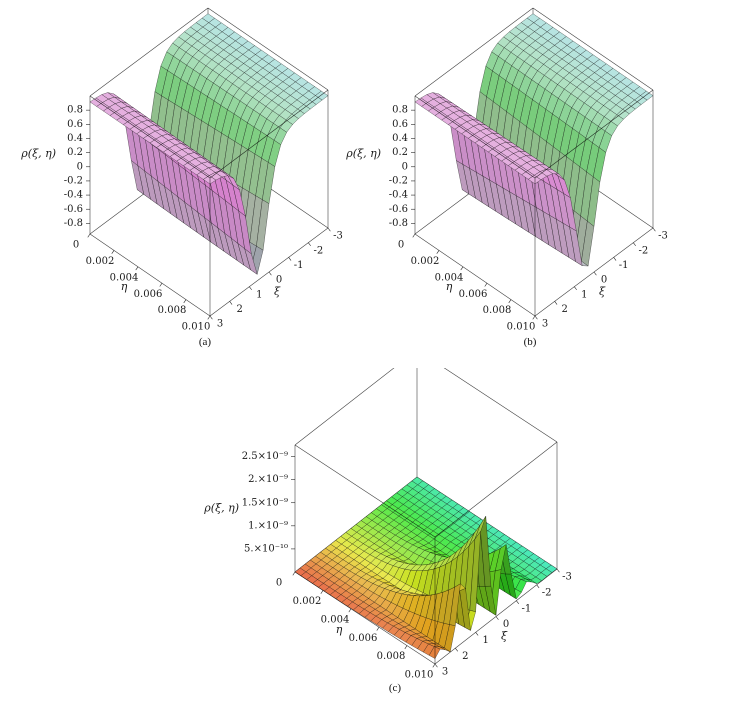  Describe the element at coordinates (530, 342) in the screenshot. I see `caption-b: (b)` at that location.